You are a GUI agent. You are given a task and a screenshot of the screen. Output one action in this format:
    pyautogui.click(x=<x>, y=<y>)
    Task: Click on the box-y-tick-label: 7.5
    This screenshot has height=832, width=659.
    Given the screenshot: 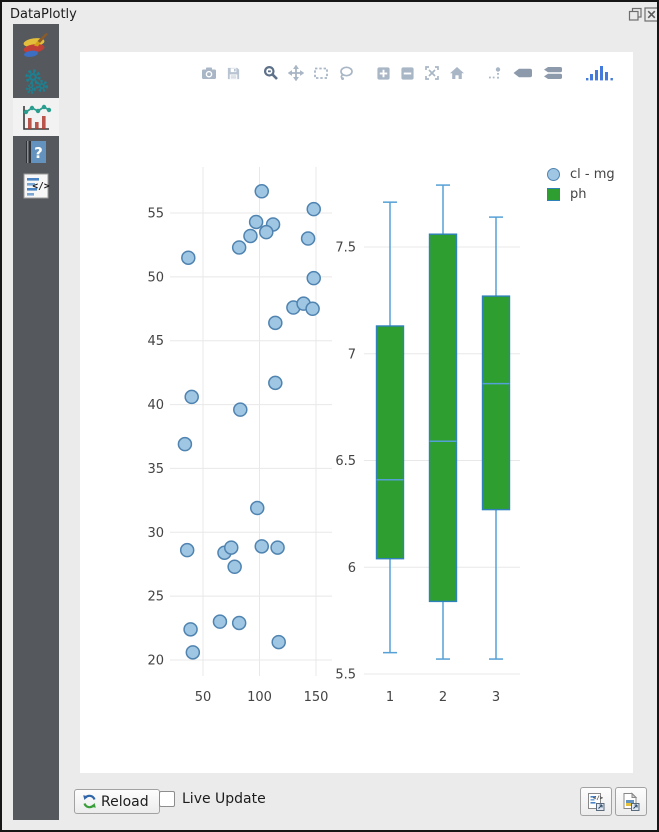 What is the action you would take?
    pyautogui.click(x=345, y=248)
    